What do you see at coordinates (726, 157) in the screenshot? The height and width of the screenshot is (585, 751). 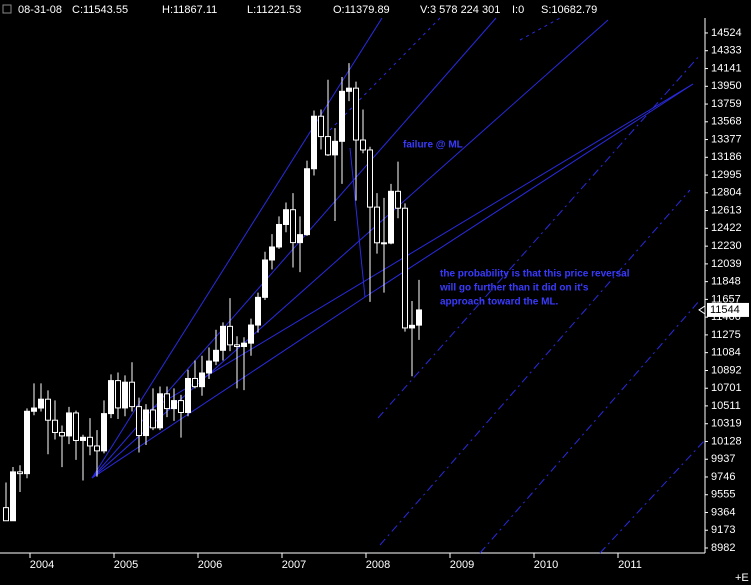 I see `y-tick-label: 13186` at bounding box center [726, 157].